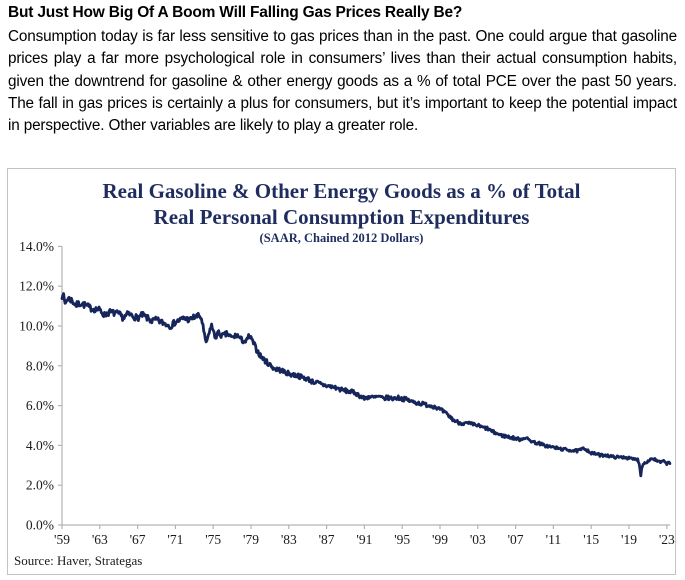  I want to click on y-tick-label: 6.0%, so click(40, 405).